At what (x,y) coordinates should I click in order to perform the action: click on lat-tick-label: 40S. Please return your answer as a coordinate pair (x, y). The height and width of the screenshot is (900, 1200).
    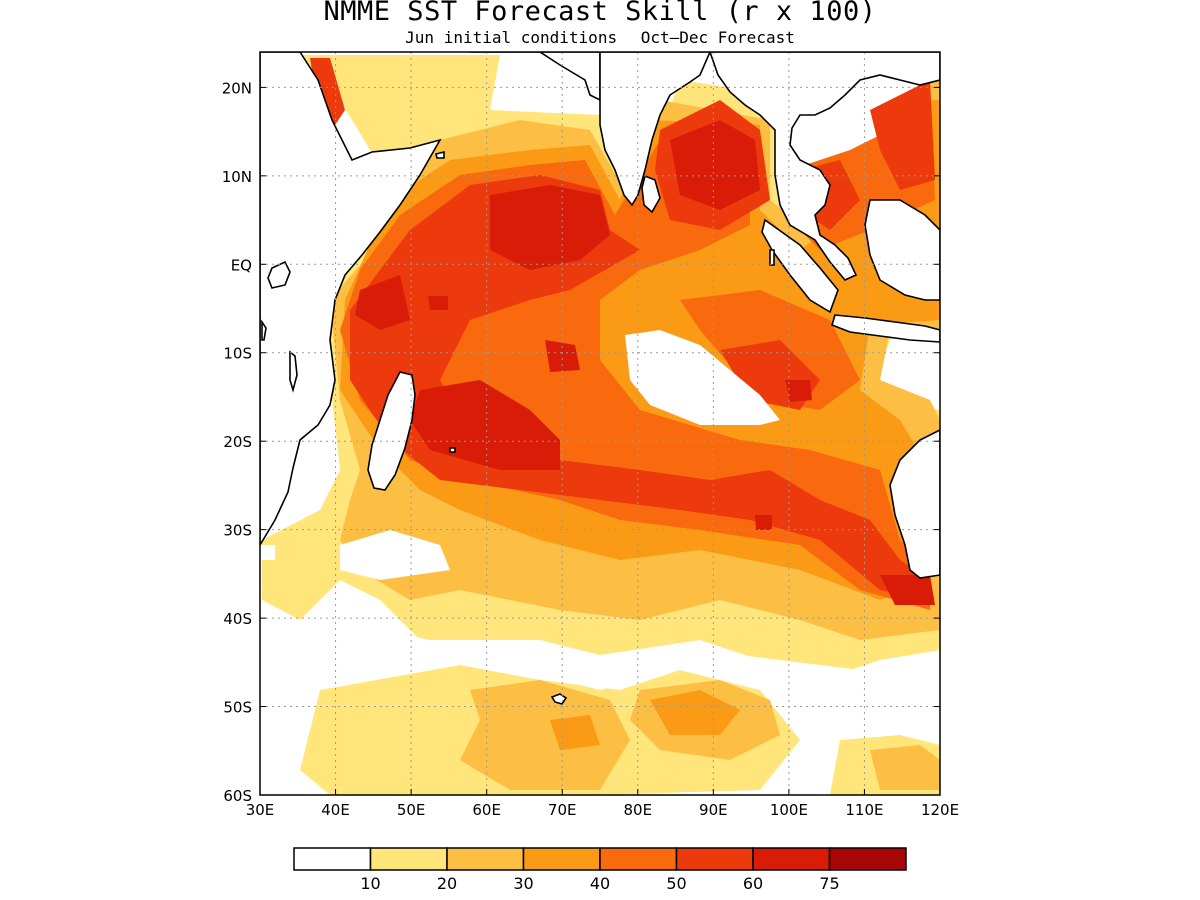
    Looking at the image, I should click on (237, 619).